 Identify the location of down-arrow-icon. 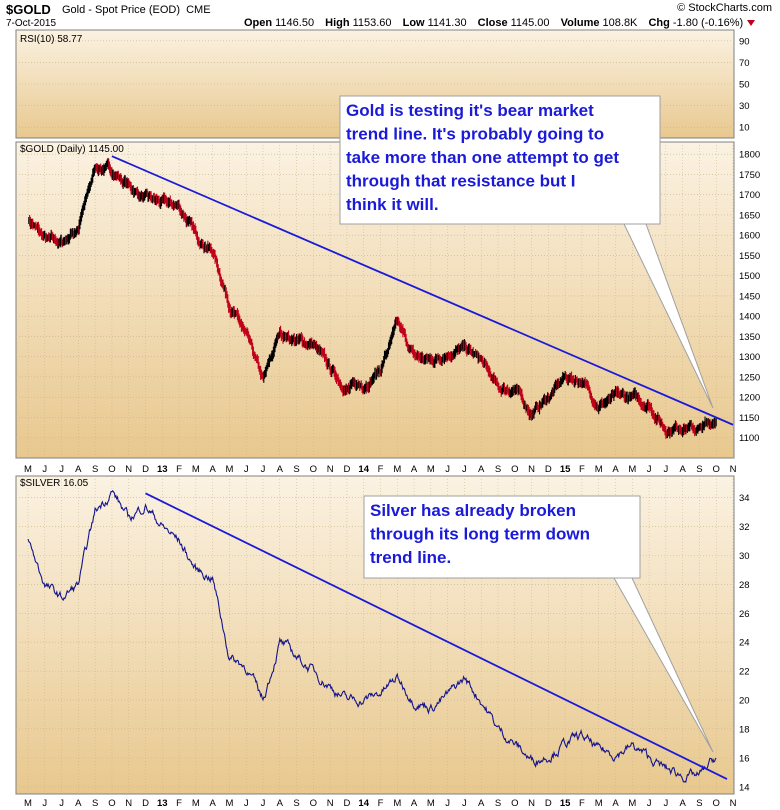
(751, 23).